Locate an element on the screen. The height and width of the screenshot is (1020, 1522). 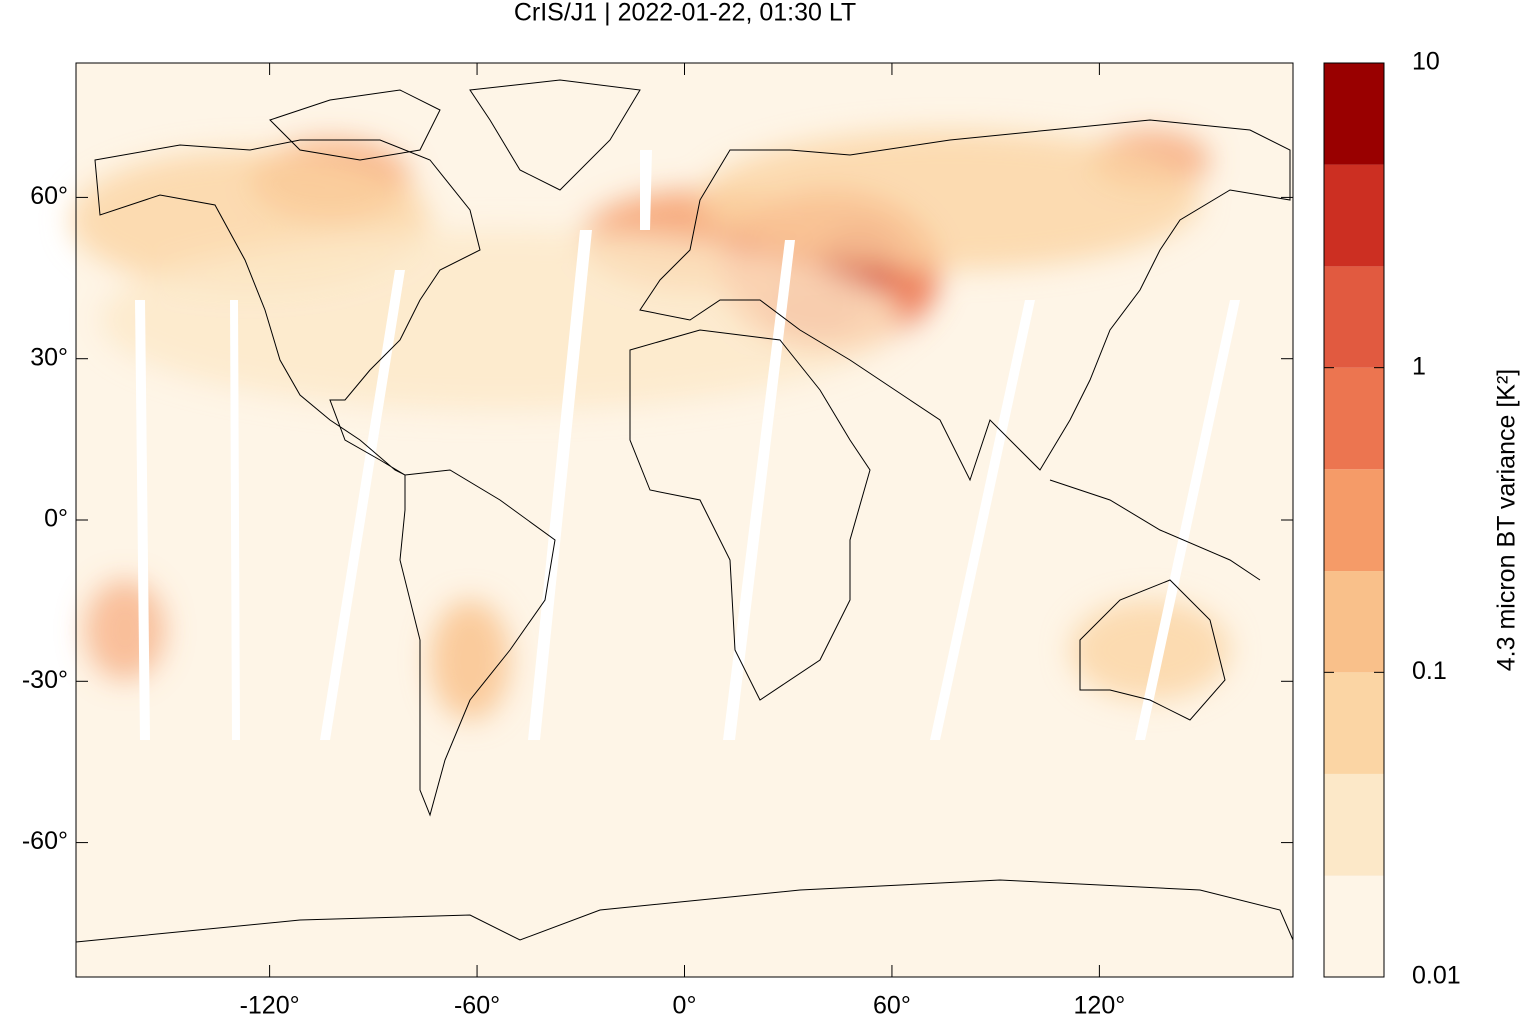
colorbar-tick-label: 0.01 is located at coordinates (1436, 976).